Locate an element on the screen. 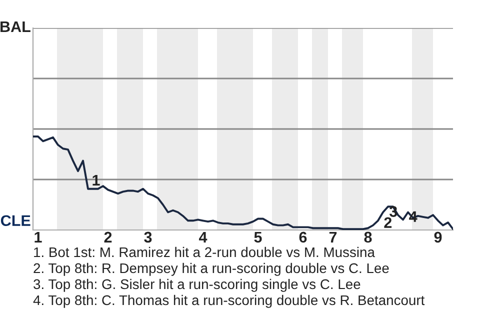 Image resolution: width=480 pixels, height=320 pixels. text: 4. Top 8th: C. Thomas hit a run-scoring double vs R. Betancourt is located at coordinates (229, 301).